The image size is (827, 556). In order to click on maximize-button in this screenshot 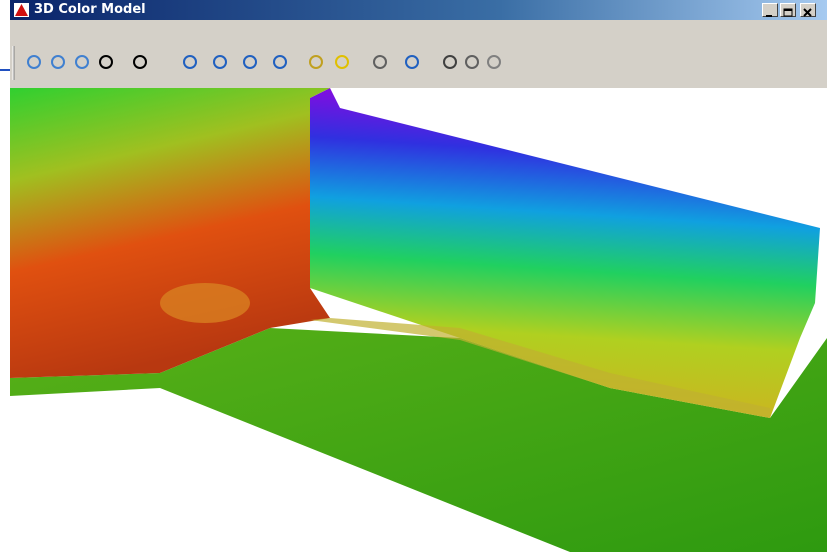, I will do `click(788, 10)`.